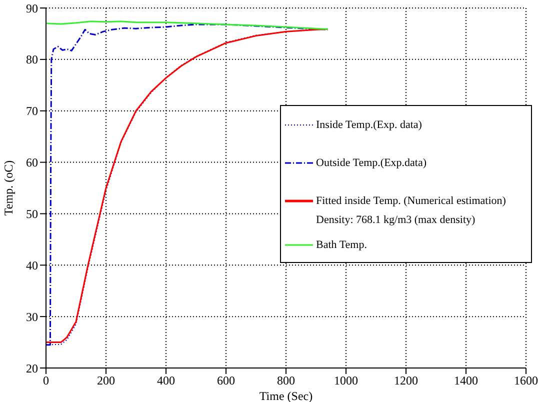 This screenshot has height=402, width=538. I want to click on x-tick-label: 600, so click(226, 381).